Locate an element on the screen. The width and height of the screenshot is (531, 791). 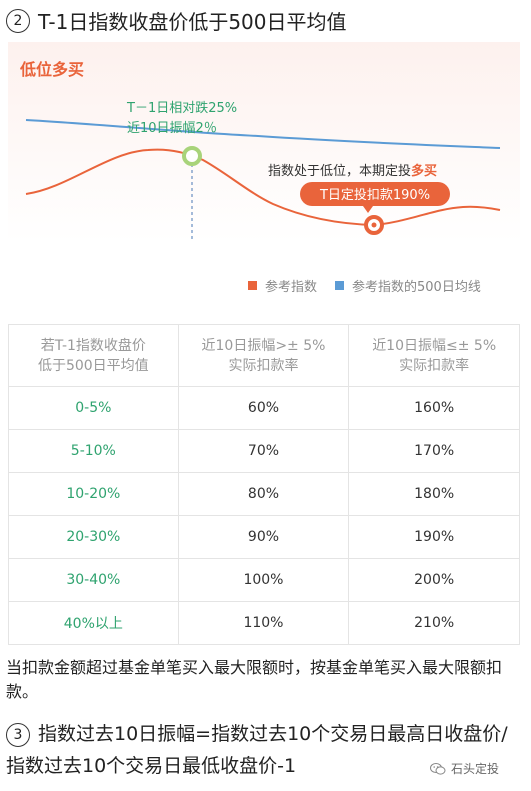
deduct-badge is located at coordinates (375, 194).